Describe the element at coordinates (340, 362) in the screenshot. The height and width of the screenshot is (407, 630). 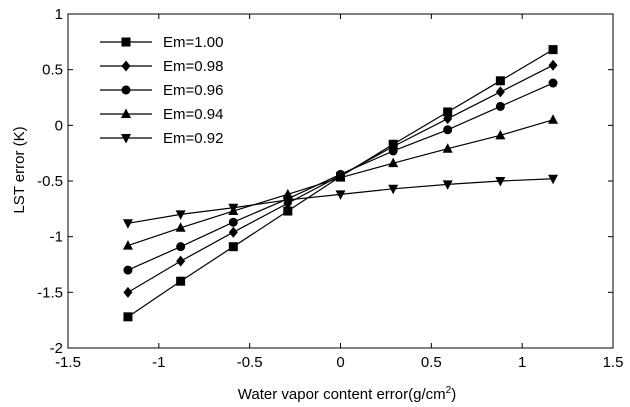
I see `x-tick-label: 0` at that location.